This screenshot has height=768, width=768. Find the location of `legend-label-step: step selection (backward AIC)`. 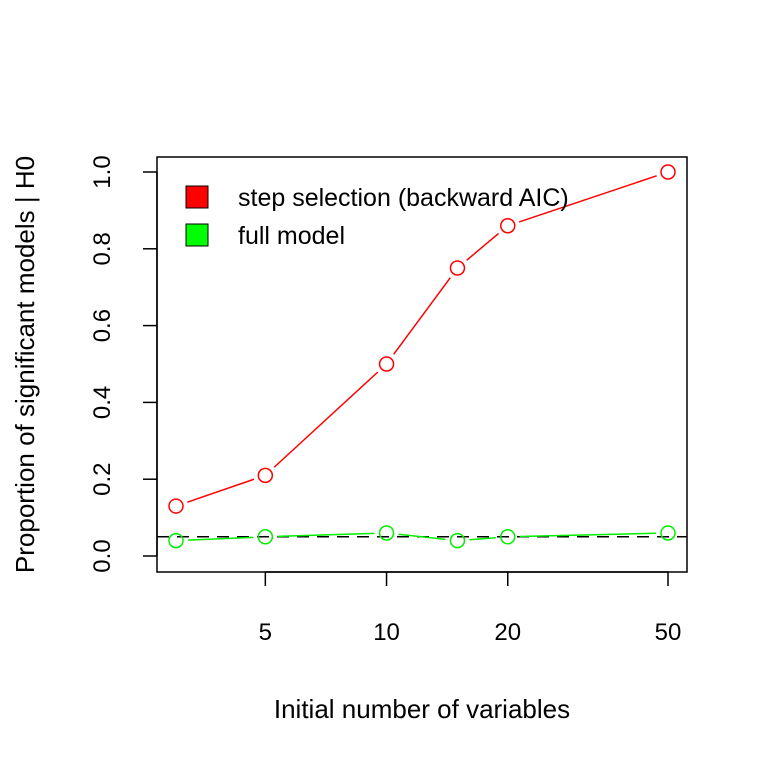

legend-label-step: step selection (backward AIC) is located at coordinates (403, 198).